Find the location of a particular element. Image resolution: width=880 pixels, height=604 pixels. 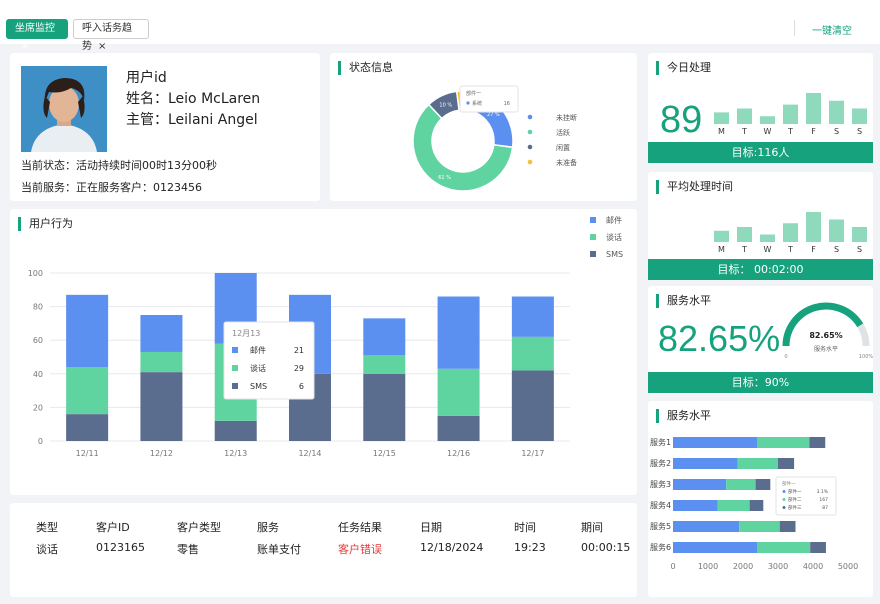

tooltip-label: 谈话 is located at coordinates (258, 368).